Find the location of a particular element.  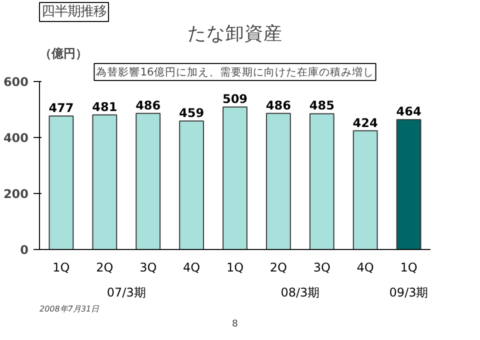

y-tick-label: 600 is located at coordinates (16, 82).